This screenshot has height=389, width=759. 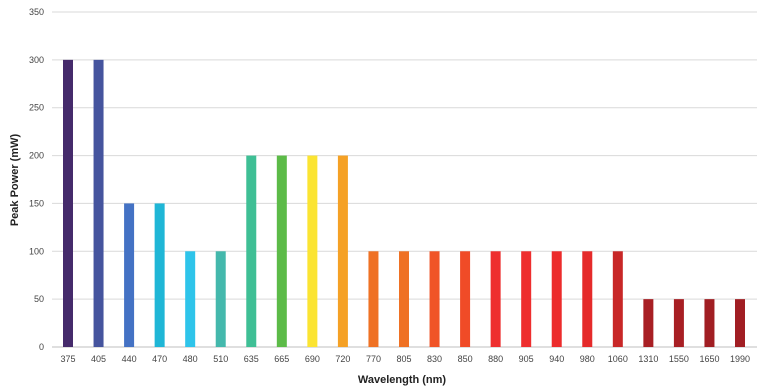 I want to click on x-tick-label: 720, so click(x=342, y=359).